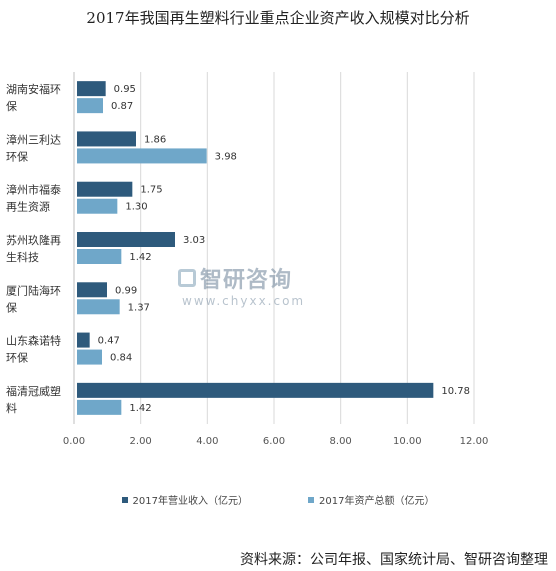 The height and width of the screenshot is (571, 556). What do you see at coordinates (244, 301) in the screenshot?
I see `watermark-url: www.chyxx.com` at bounding box center [244, 301].